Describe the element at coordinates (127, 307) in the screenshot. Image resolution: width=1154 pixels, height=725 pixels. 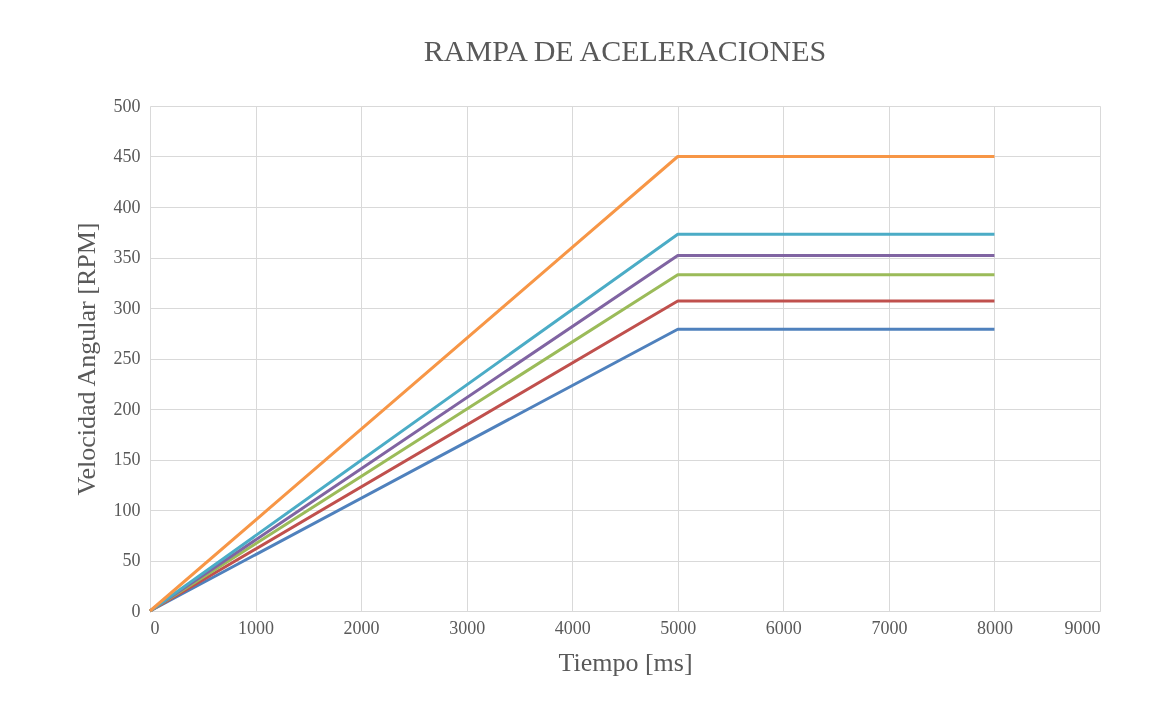
I see `y-tick-label: 300` at that location.